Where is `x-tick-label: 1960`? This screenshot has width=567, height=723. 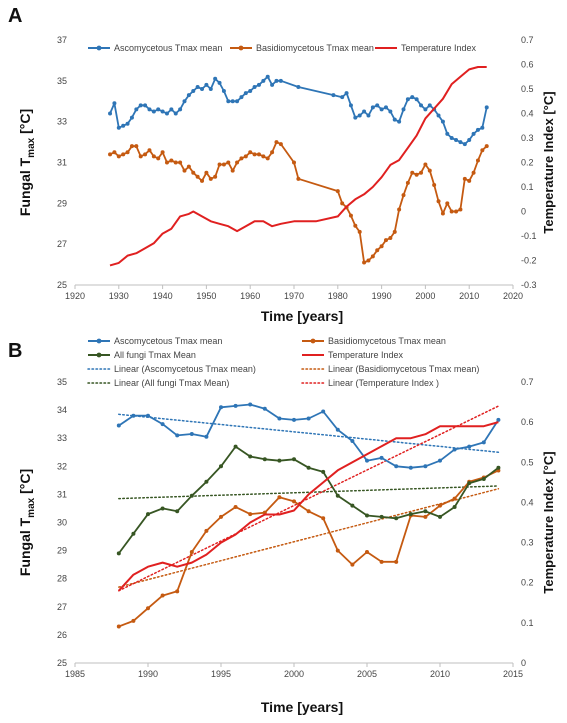
x-tick-label: 1960 is located at coordinates (250, 296).